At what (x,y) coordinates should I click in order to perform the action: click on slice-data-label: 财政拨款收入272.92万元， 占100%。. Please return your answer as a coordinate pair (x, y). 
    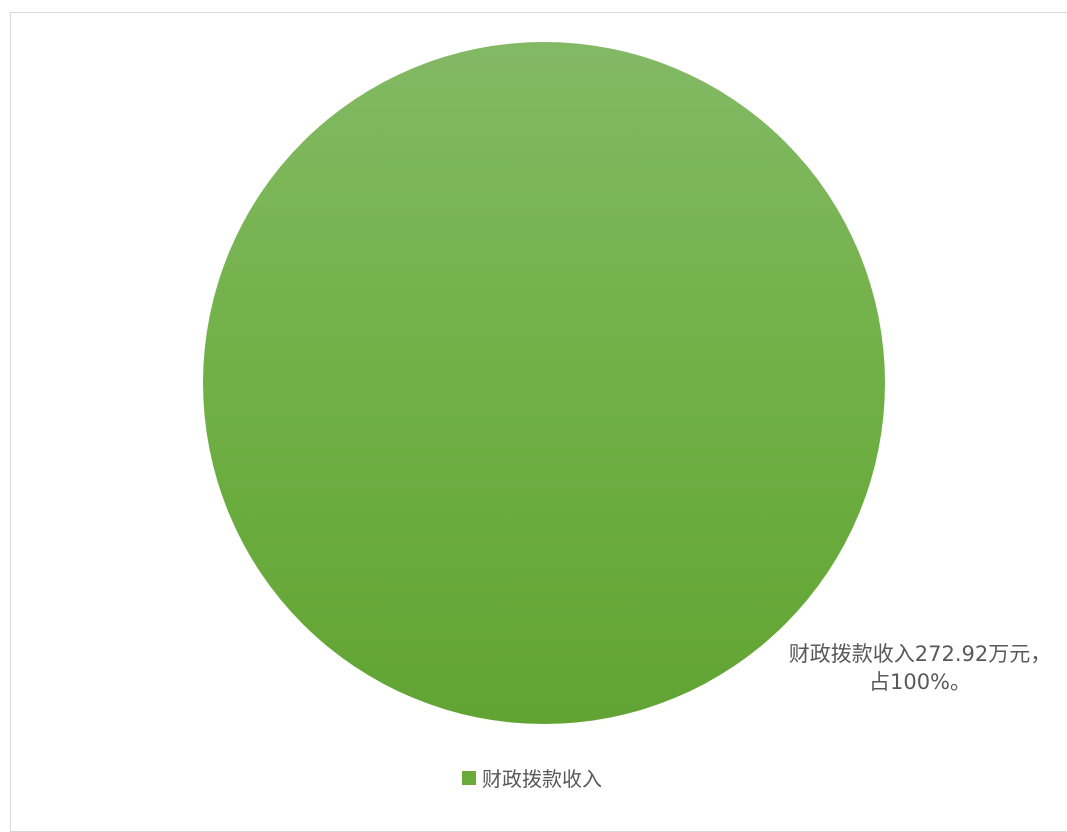
    Looking at the image, I should click on (918, 668).